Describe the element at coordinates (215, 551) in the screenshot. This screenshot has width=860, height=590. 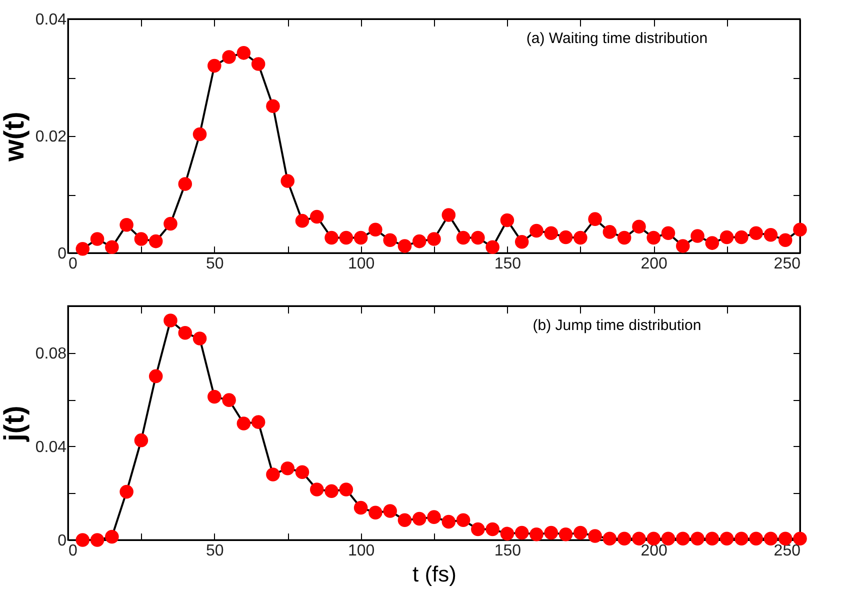
I see `x-tick-label: 50` at that location.